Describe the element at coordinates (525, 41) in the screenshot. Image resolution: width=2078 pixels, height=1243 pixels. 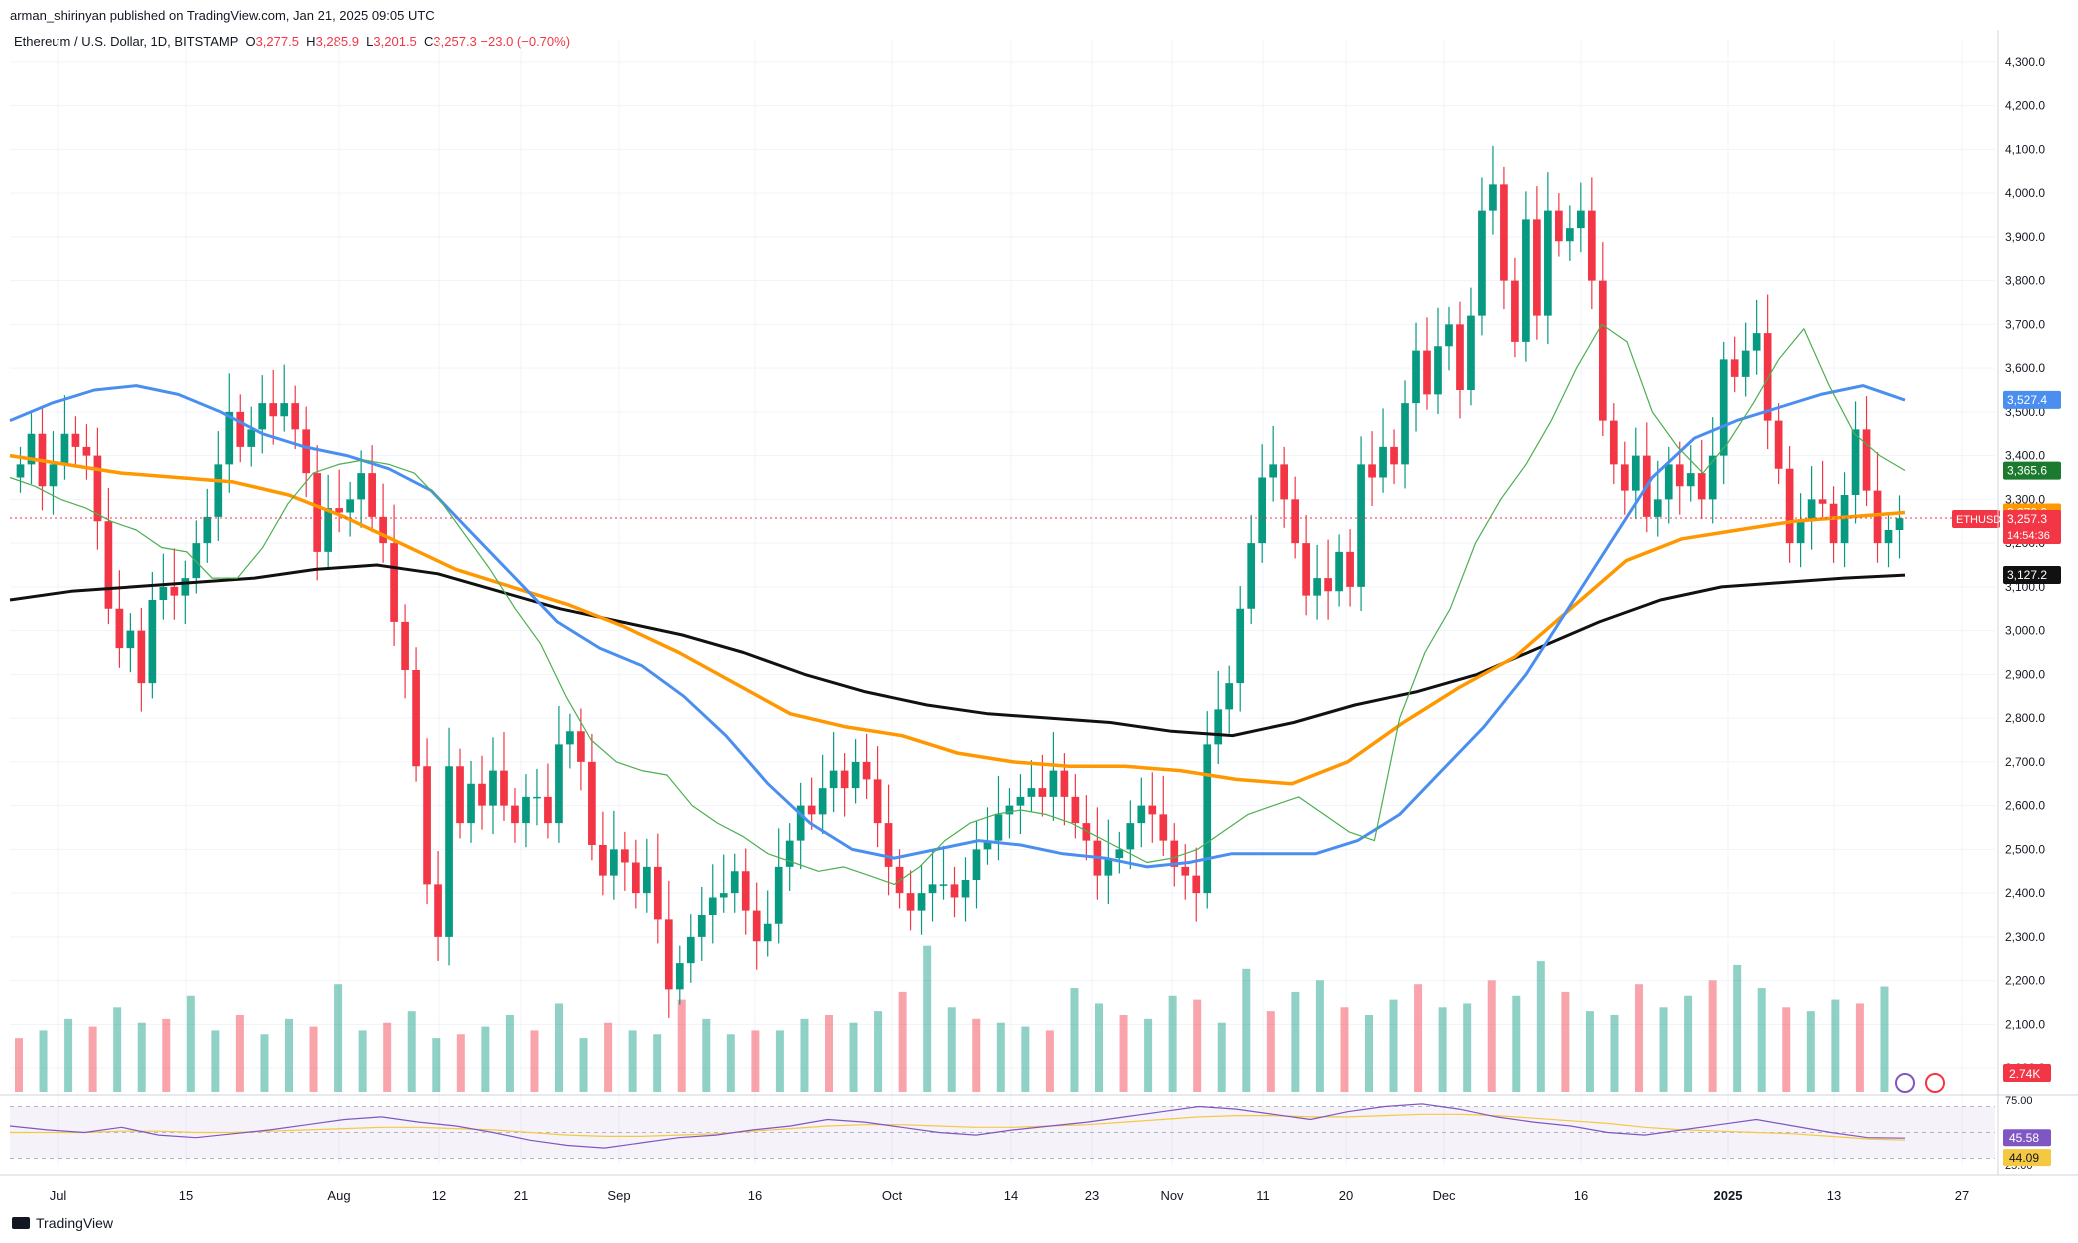
I see `ohlc-change: −23.0 (−0.70%)` at that location.